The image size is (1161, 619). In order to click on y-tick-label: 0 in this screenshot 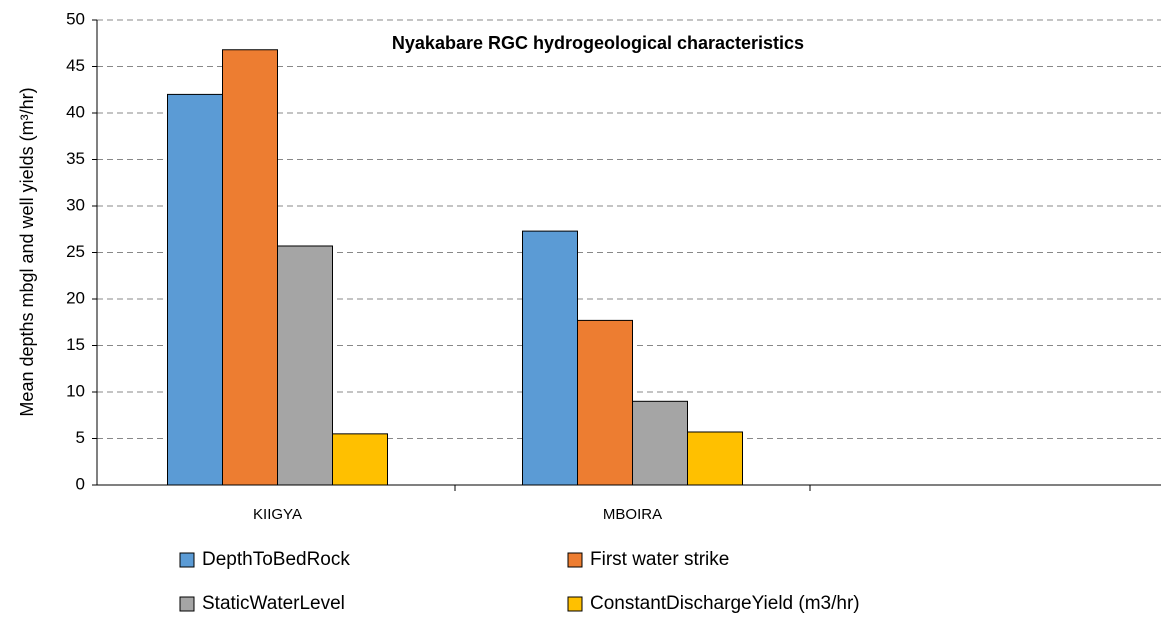, I will do `click(80, 483)`.